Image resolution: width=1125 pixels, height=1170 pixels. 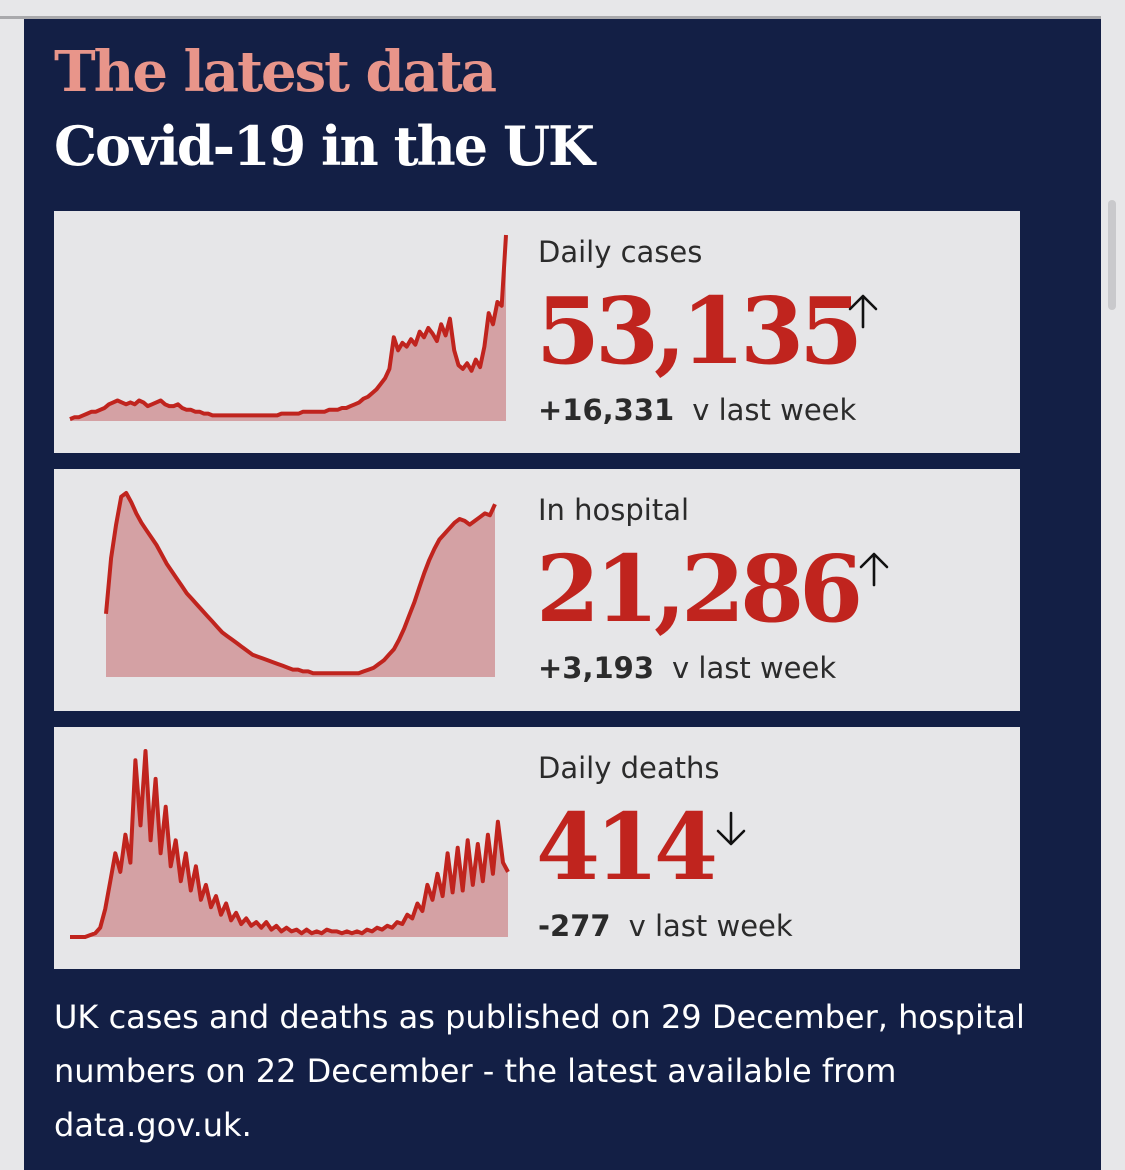 I want to click on arrow-down-icon, so click(x=731, y=828).